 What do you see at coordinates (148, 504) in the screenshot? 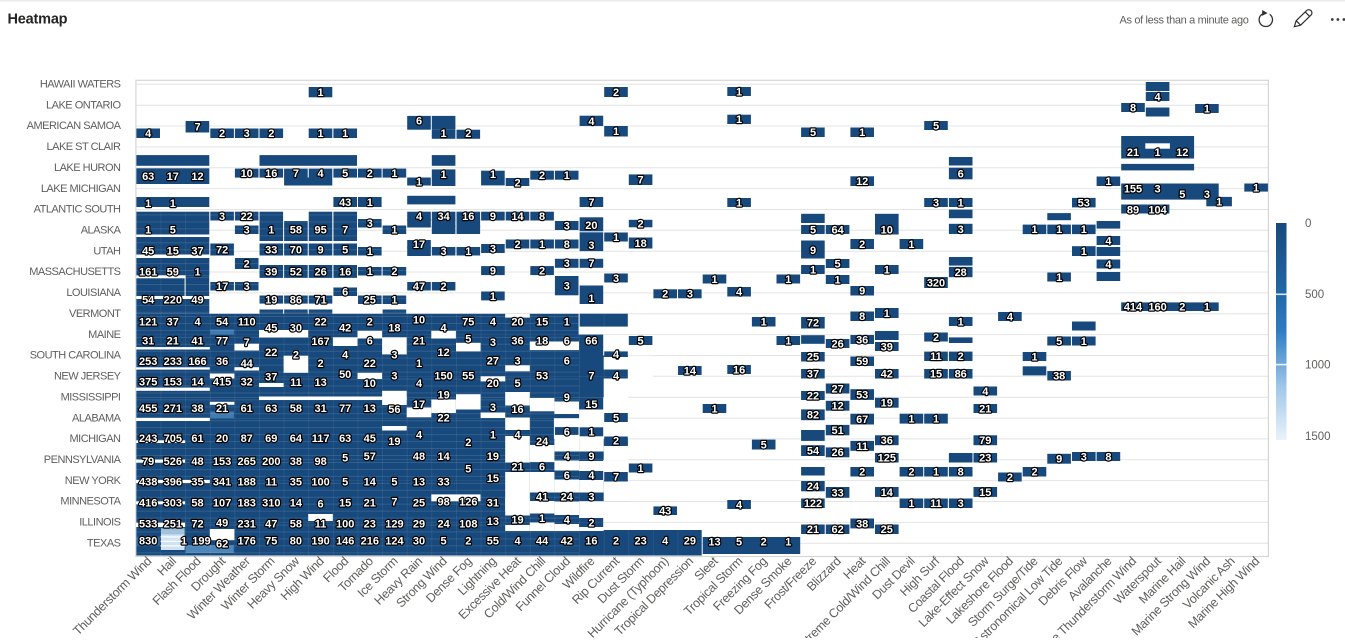
I see `svg-text: 416` at bounding box center [148, 504].